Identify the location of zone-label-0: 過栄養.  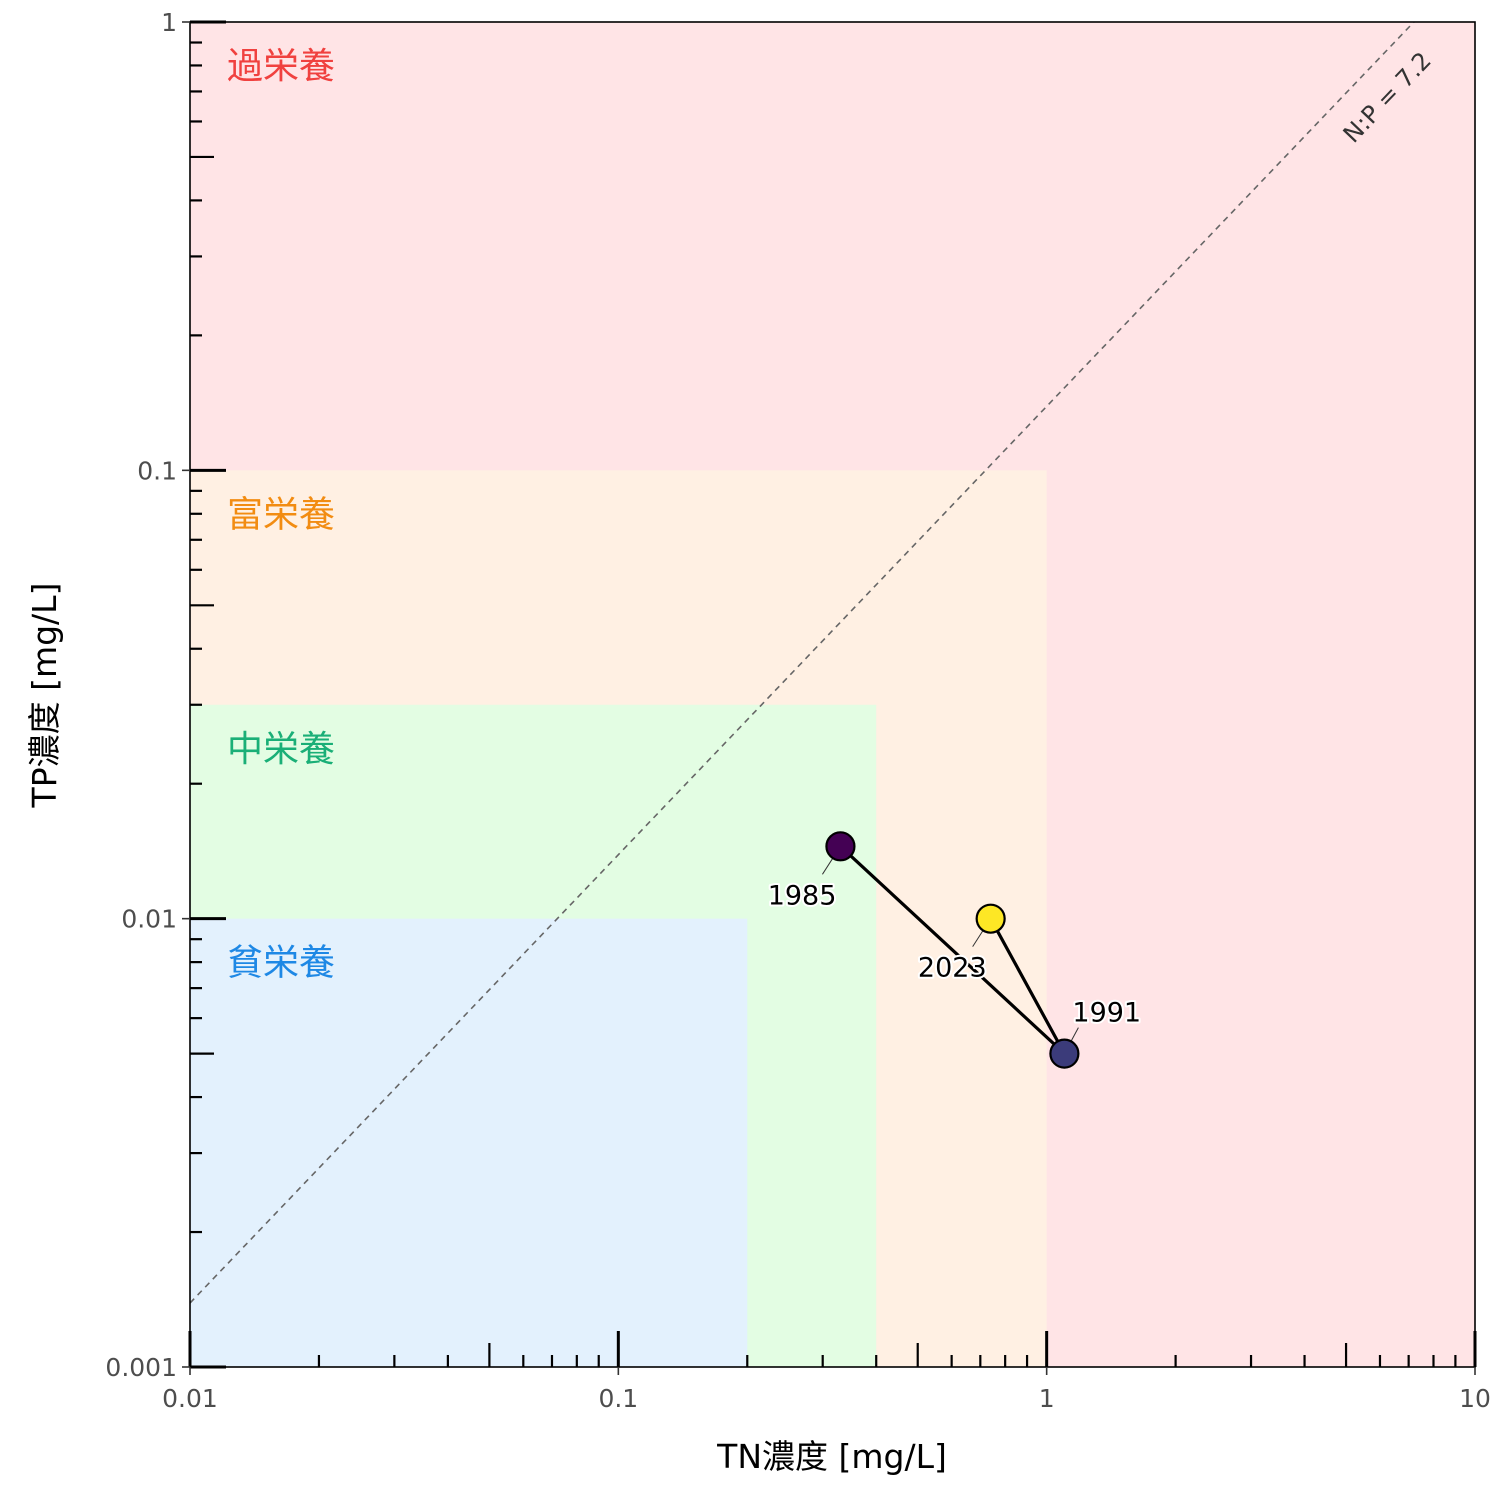
(281, 66).